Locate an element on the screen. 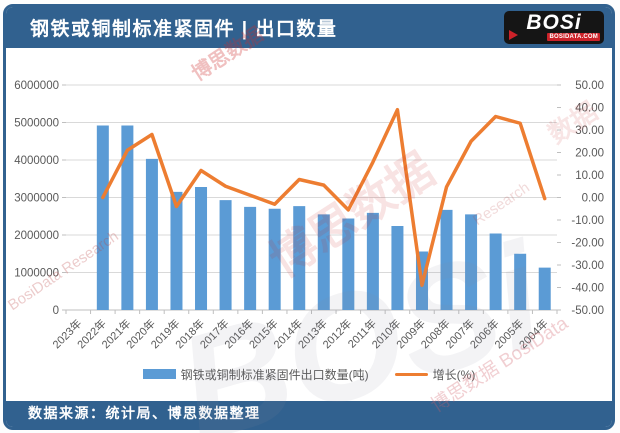 The height and width of the screenshot is (433, 620). y-axis-label-left: 5000000 is located at coordinates (36, 124).